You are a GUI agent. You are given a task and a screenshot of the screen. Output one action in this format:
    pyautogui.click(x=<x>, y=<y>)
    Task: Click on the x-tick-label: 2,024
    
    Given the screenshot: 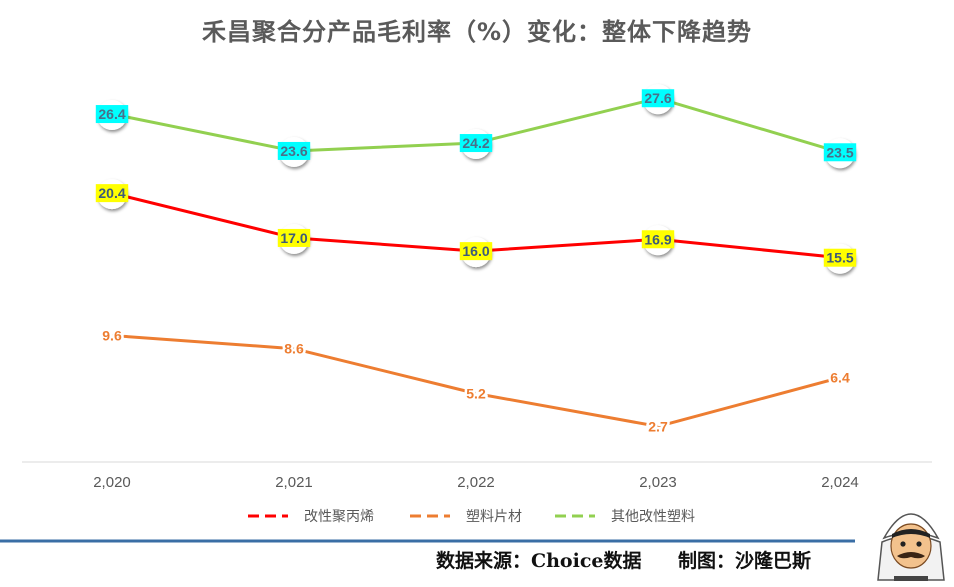 What is the action you would take?
    pyautogui.click(x=840, y=482)
    